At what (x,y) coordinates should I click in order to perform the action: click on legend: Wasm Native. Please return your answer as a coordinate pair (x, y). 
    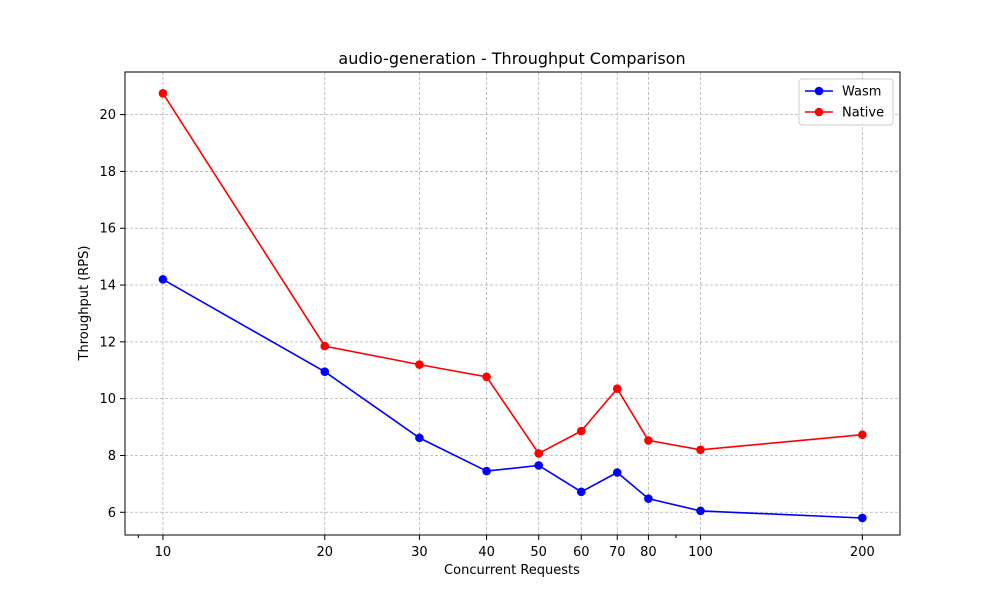
    Looking at the image, I should click on (846, 102).